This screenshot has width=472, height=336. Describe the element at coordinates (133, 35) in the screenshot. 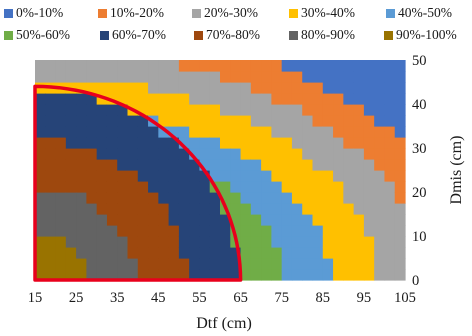

I see `legend-item: 60%-70%` at that location.